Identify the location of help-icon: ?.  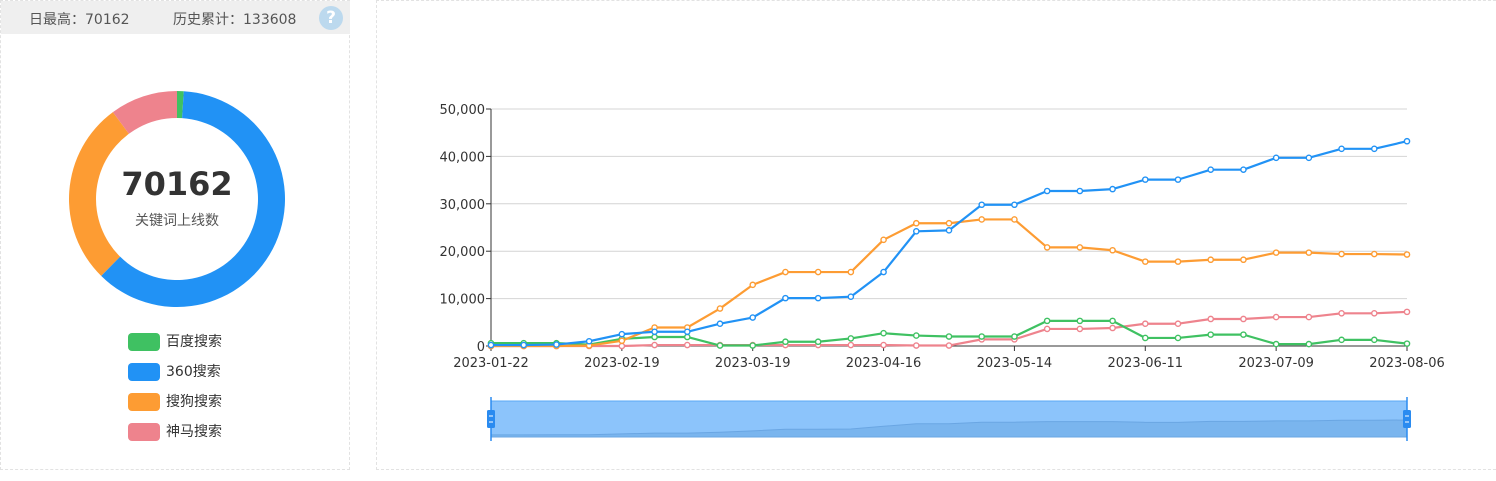
(331, 18).